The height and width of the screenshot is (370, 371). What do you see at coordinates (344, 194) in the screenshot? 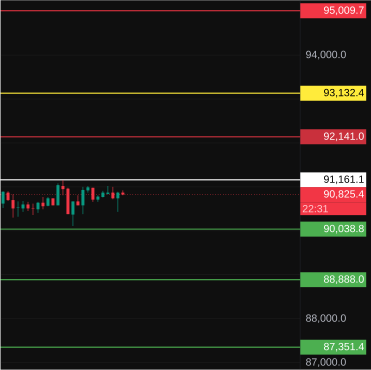
I see `ref-line-label: 90,825.4` at bounding box center [344, 194].